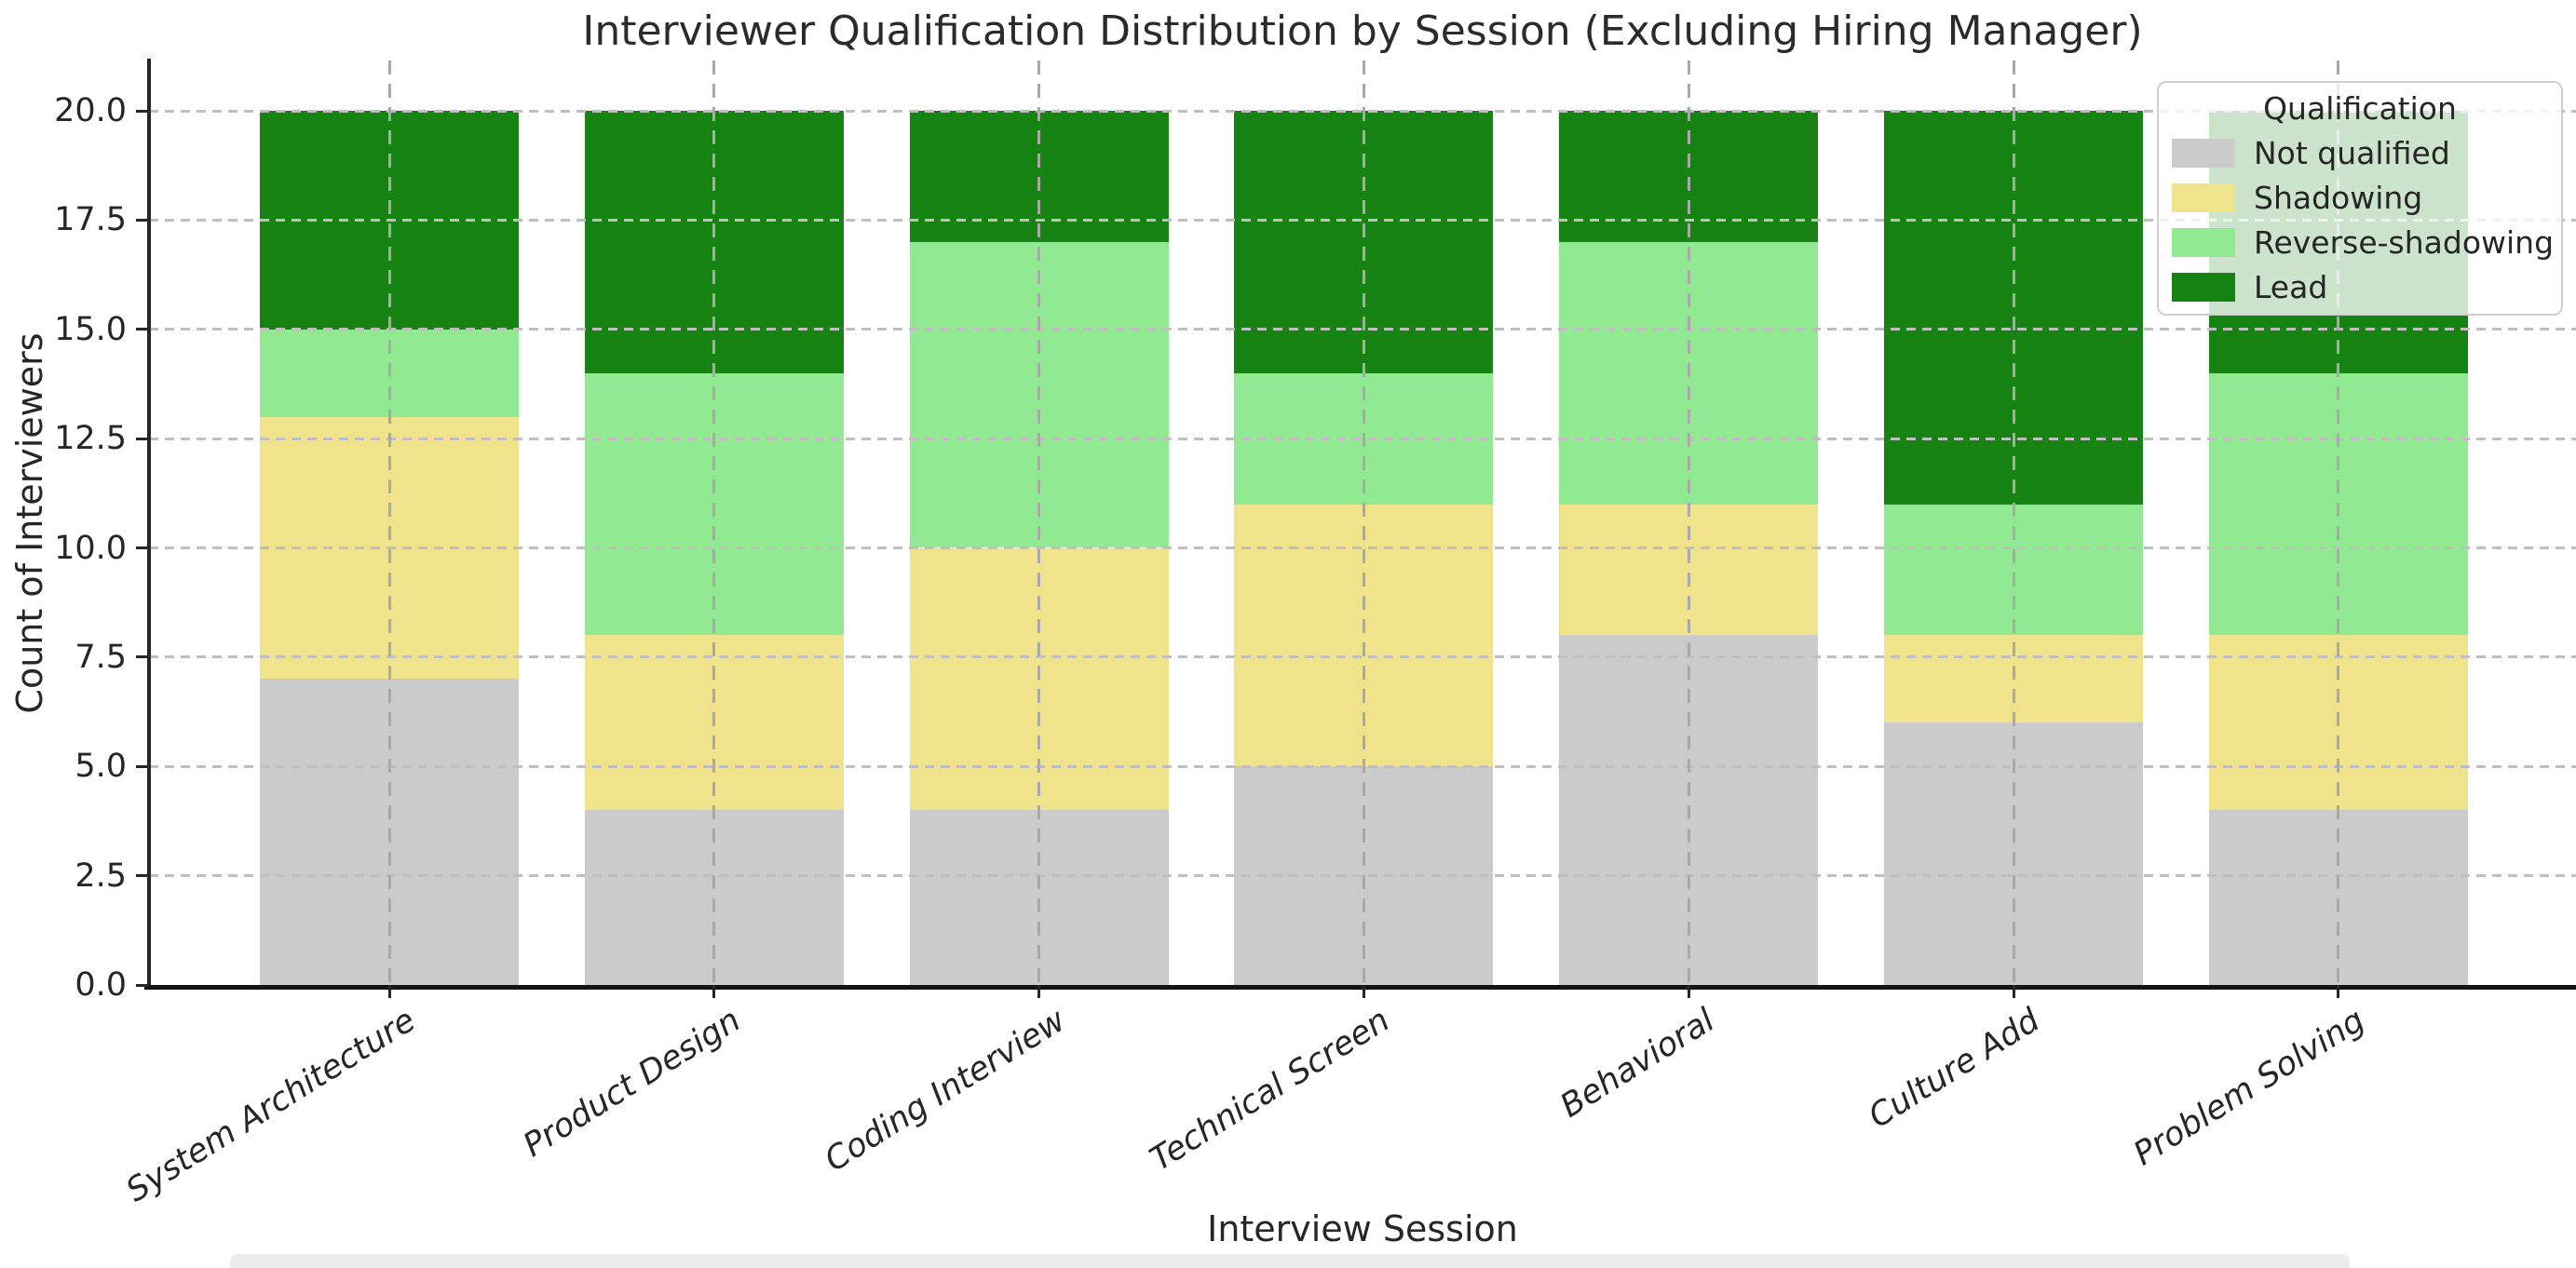  I want to click on x-tick-label: Technical Screen, so click(1270, 1091).